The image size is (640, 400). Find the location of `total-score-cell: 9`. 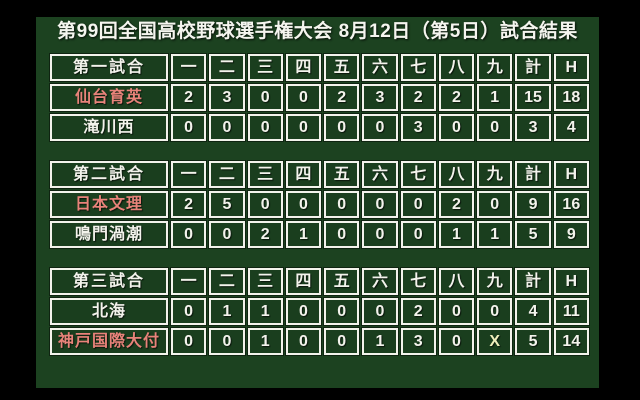

total-score-cell: 9 is located at coordinates (533, 204).